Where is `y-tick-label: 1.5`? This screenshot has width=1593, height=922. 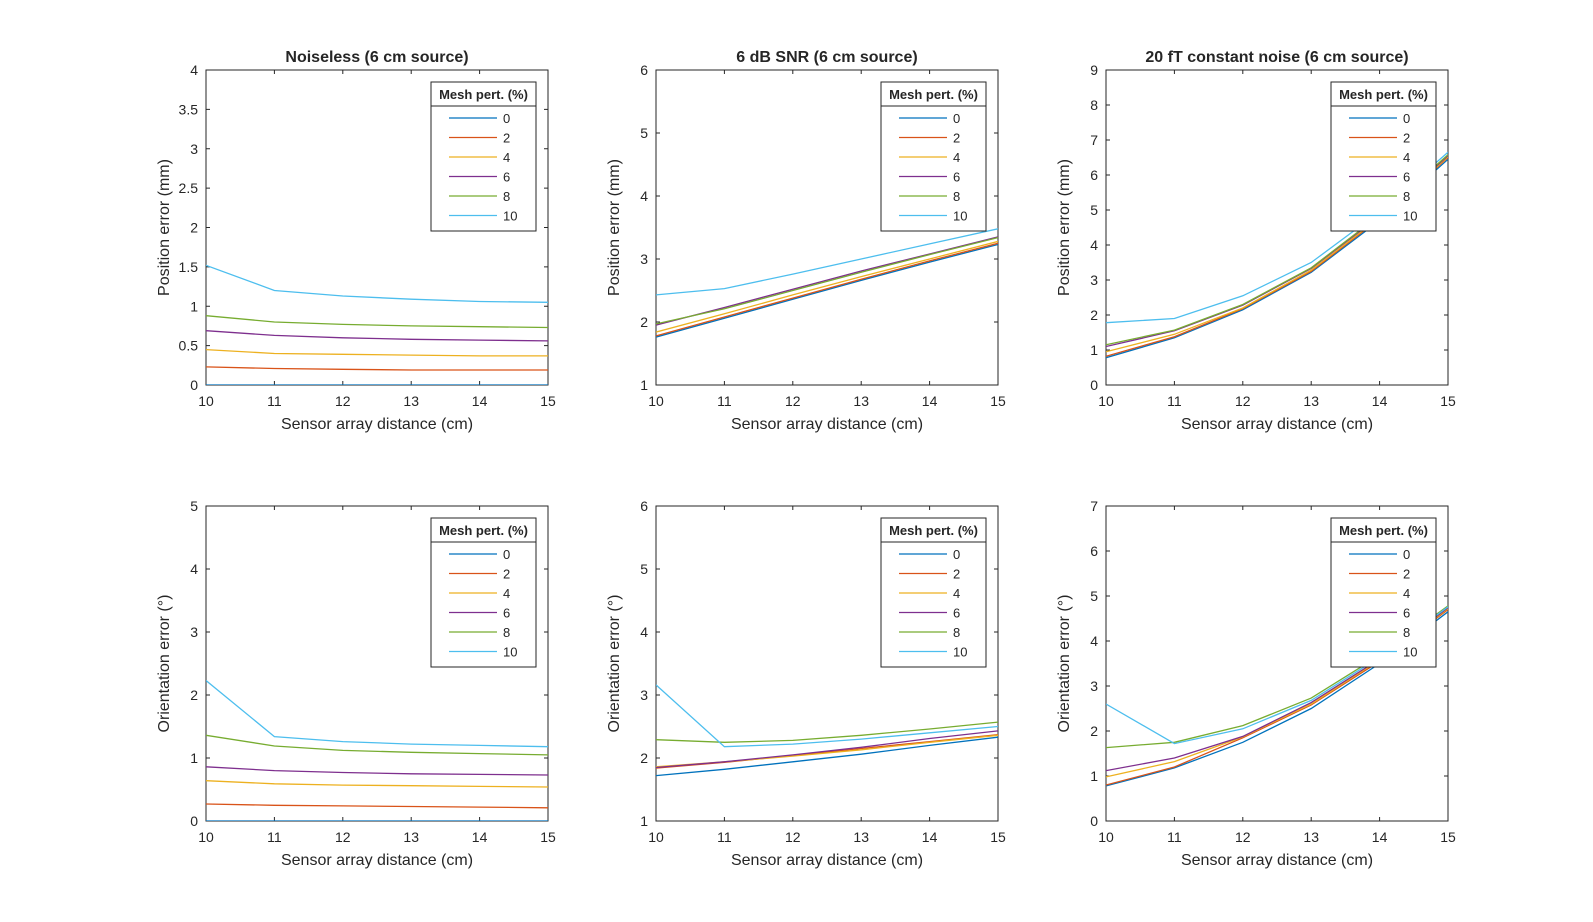 y-tick-label: 1.5 is located at coordinates (189, 267).